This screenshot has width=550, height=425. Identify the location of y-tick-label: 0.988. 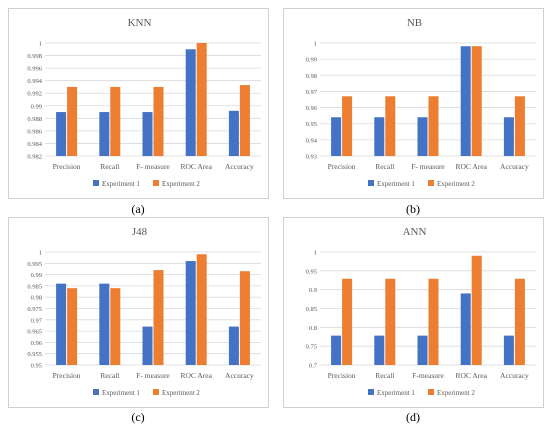
(34, 119).